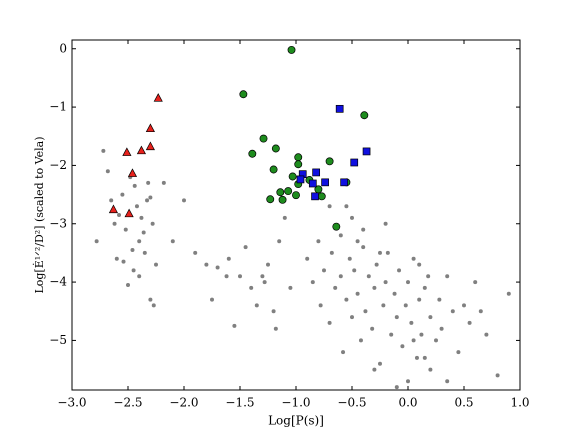 Image resolution: width=581 pixels, height=436 pixels. What do you see at coordinates (58, 282) in the screenshot?
I see `y-tick-label: −4` at bounding box center [58, 282].